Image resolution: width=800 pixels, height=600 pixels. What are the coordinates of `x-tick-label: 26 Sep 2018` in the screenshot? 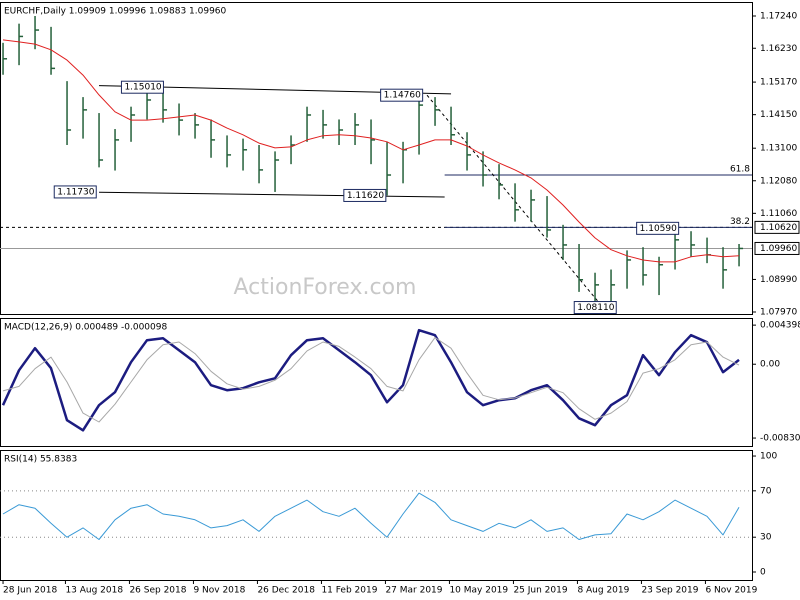 It's located at (157, 591).